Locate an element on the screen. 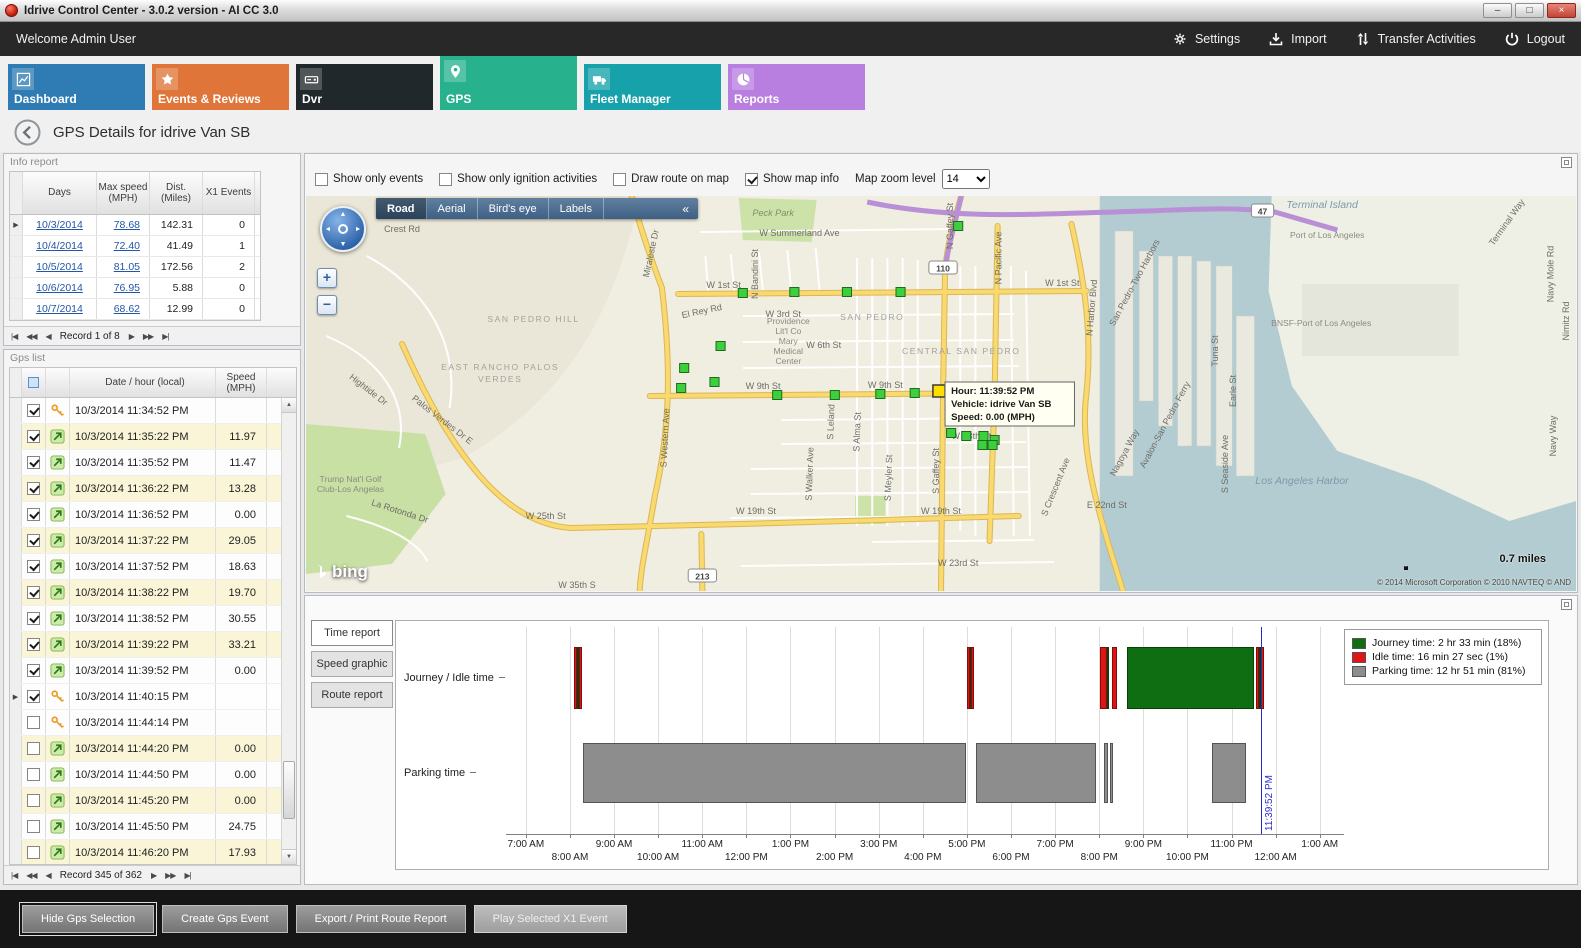 Image resolution: width=1581 pixels, height=948 pixels. gps-row: 10/3/2014 11:37:52 PM 18.63 is located at coordinates (145, 567).